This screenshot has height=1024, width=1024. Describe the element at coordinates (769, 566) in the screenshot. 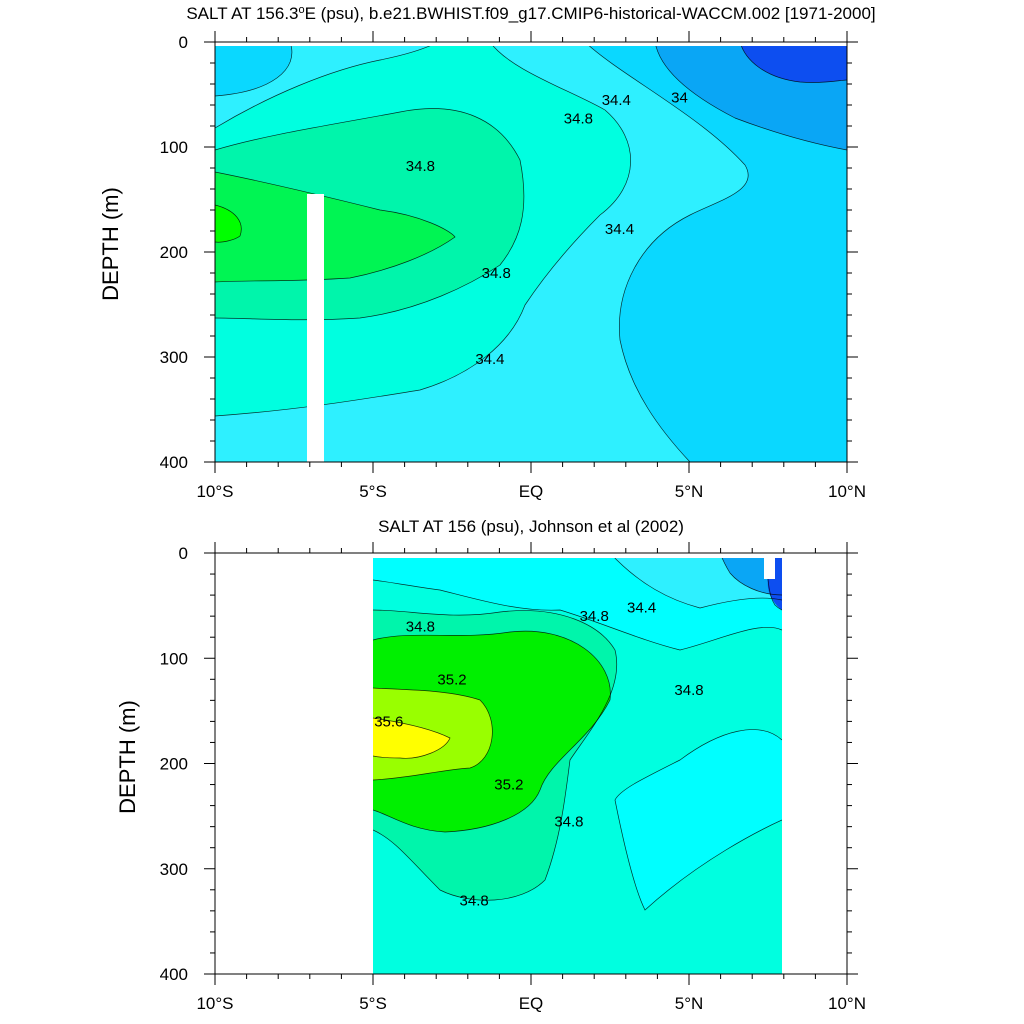

I see `missing-data-notch` at that location.